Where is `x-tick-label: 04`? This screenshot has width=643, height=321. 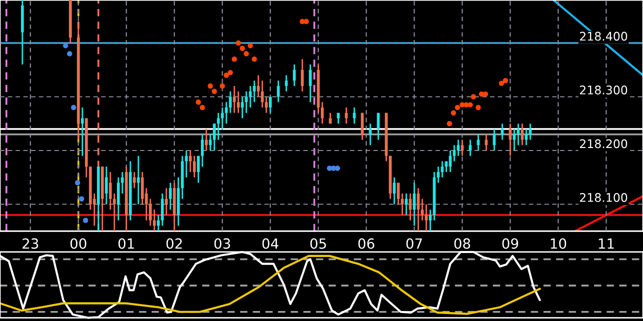
x-tick-label: 04 is located at coordinates (270, 243).